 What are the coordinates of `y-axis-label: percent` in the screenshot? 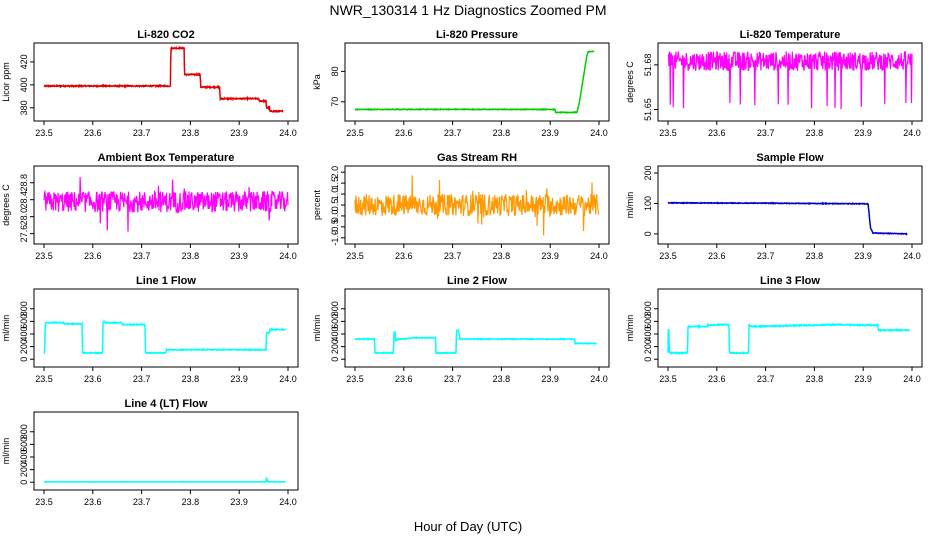 It's located at (317, 204).